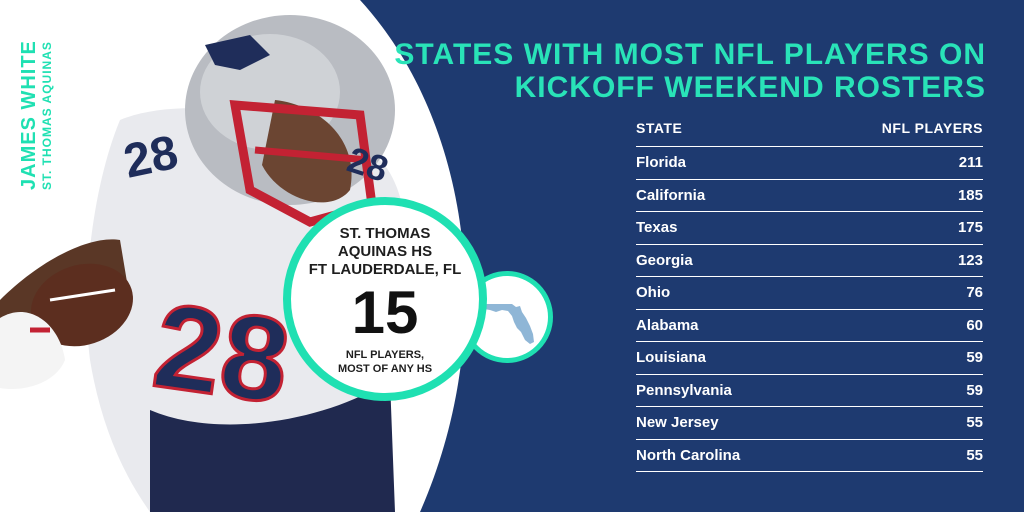  Describe the element at coordinates (667, 325) in the screenshot. I see `cell-state: Alabama` at that location.